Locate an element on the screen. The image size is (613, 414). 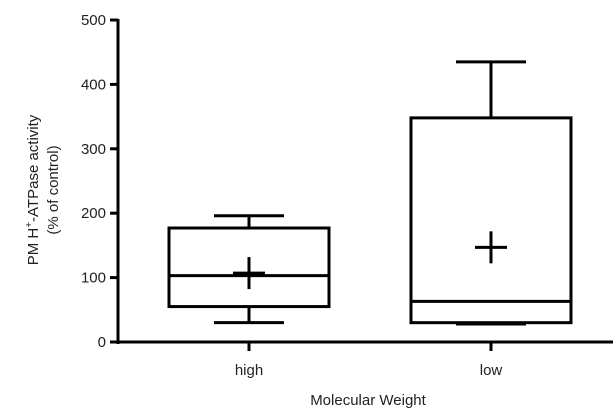
y-axis-title-superscript: + is located at coordinates (29, 225).